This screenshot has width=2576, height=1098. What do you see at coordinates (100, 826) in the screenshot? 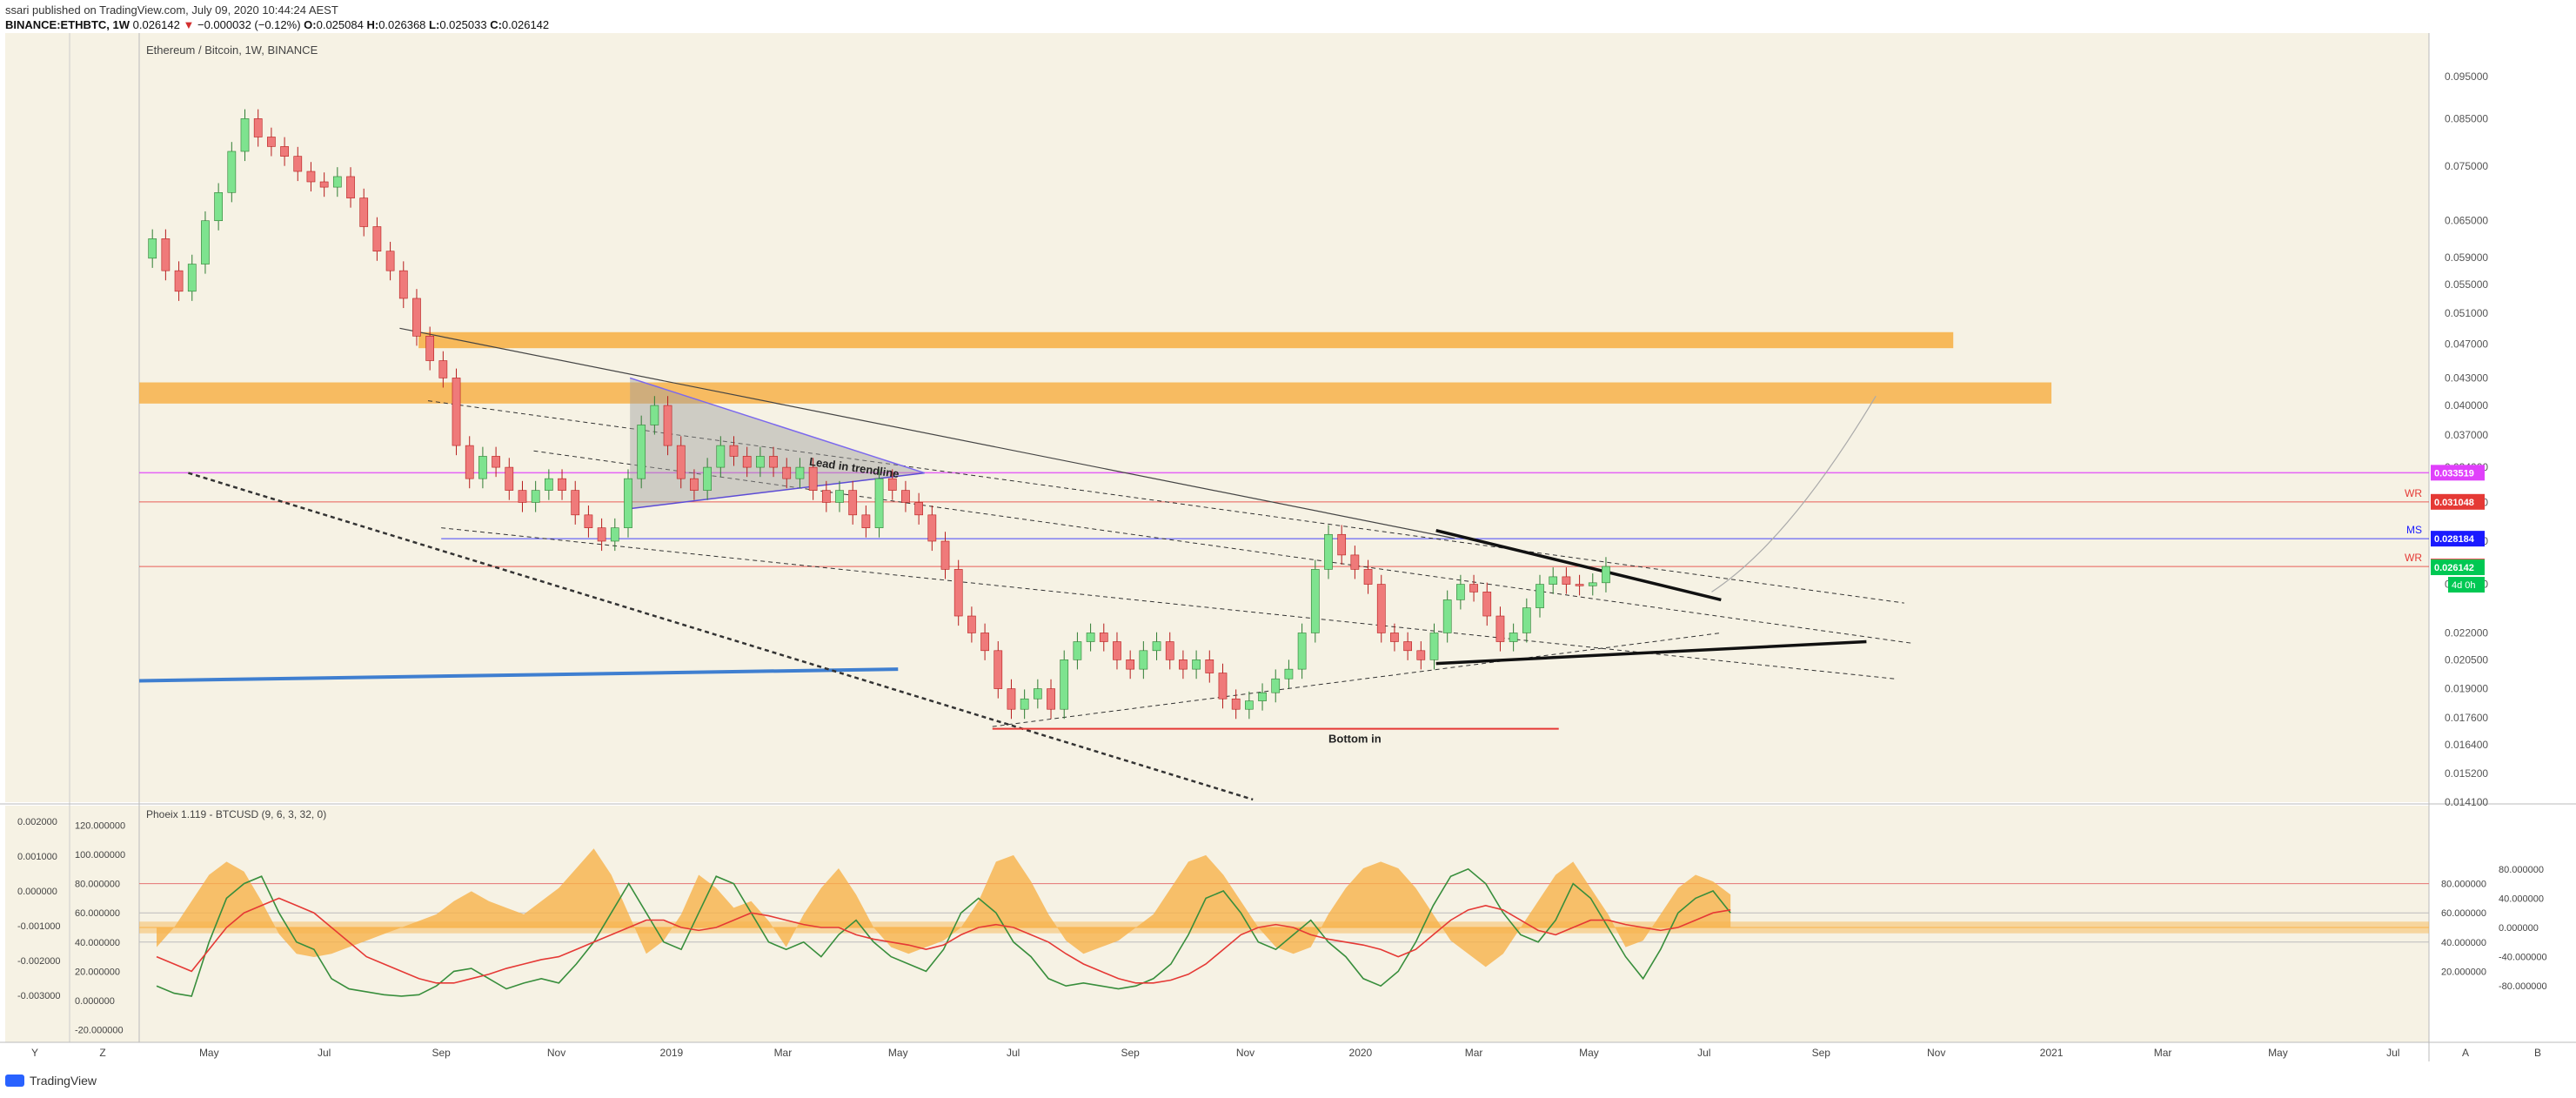
I see `indicator-inner-tick: 120.000000` at bounding box center [100, 826].